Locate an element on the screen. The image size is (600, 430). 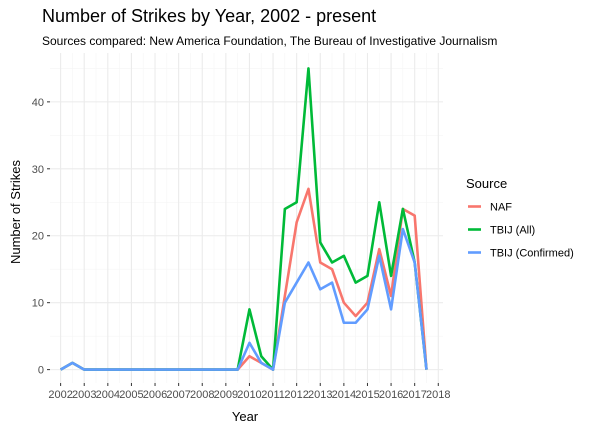
x-tick-label: 2008 is located at coordinates (202, 395).